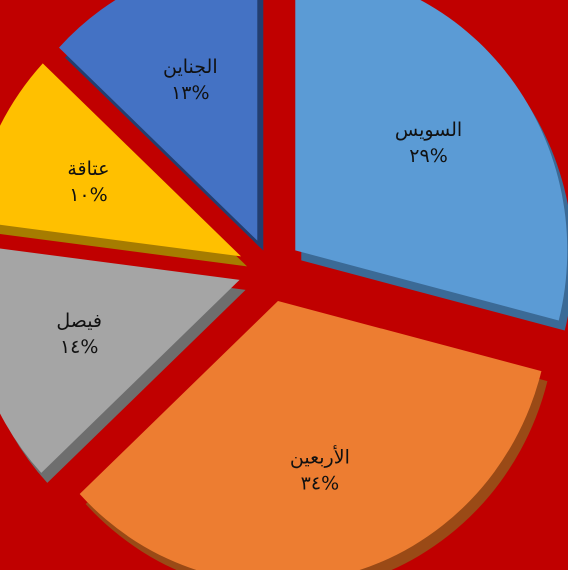 Image resolution: width=568 pixels, height=570 pixels. What do you see at coordinates (428, 156) in the screenshot?
I see `slice-value-0: ٢٩%` at bounding box center [428, 156].